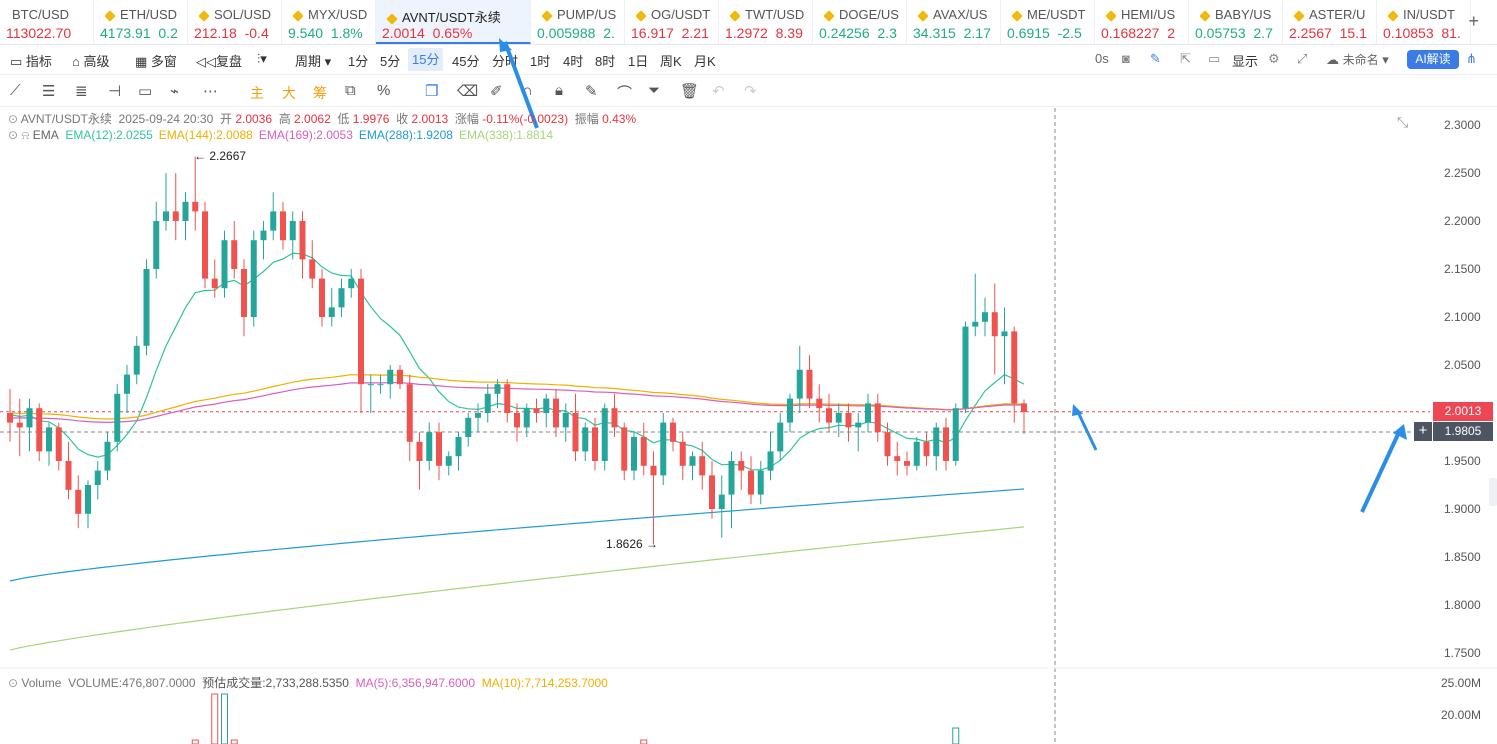 This screenshot has height=744, width=1497. Describe the element at coordinates (453, 22) in the screenshot. I see `ticker-tab: AVNT/USDT永续 2.0014 0.65%` at that location.